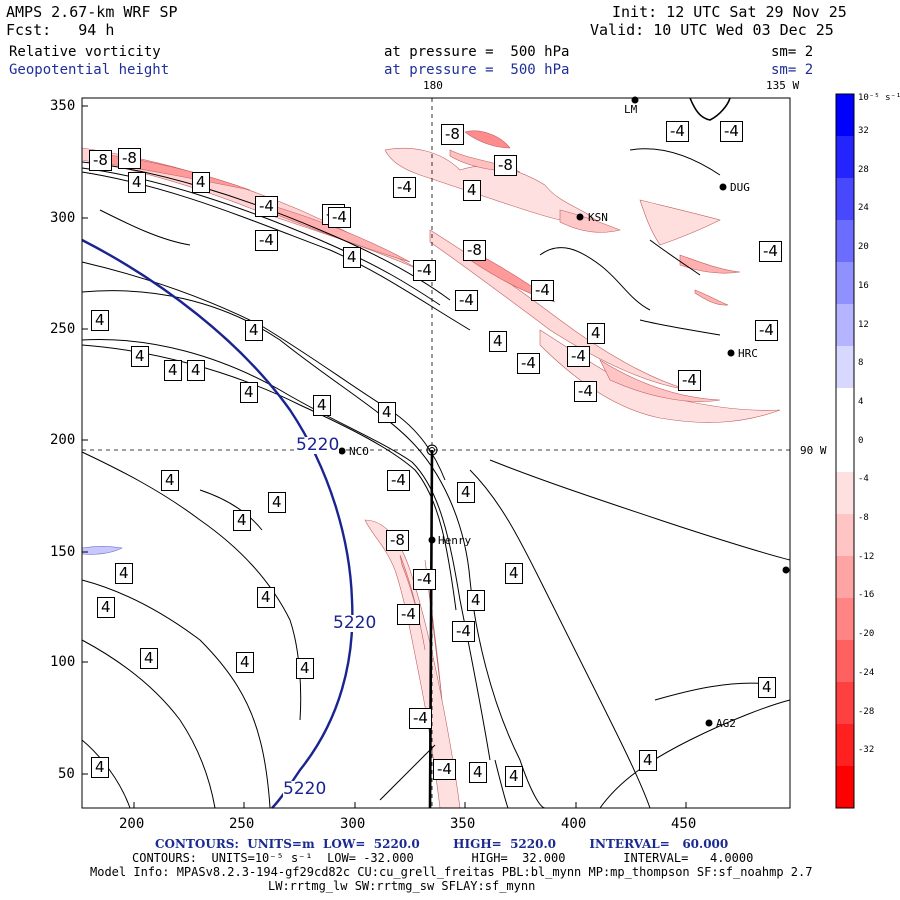 Image resolution: width=900 pixels, height=900 pixels. I want to click on station-label-dug: DUG, so click(740, 187).